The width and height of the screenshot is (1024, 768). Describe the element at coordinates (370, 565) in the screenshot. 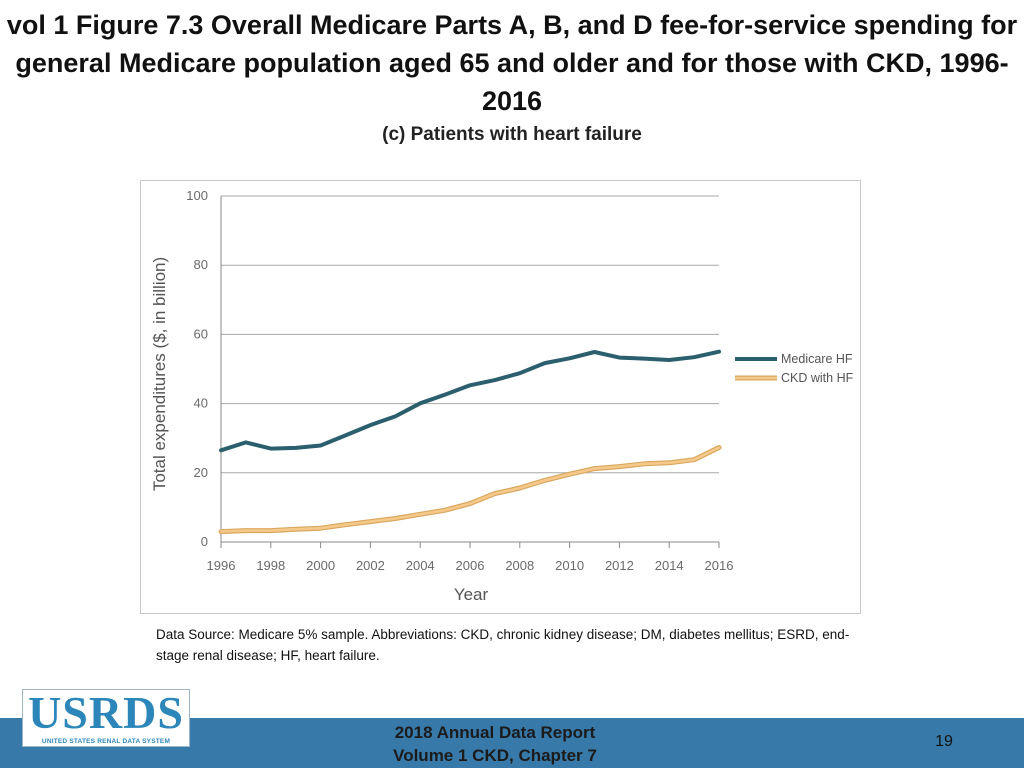

I see `x-tick-label-2002: 2002` at that location.